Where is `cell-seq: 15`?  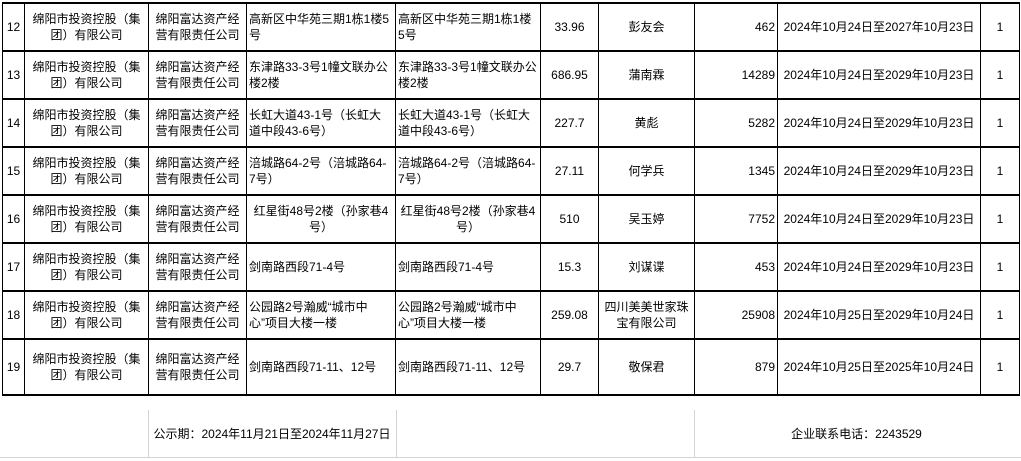
cell-seq: 15 is located at coordinates (13, 171).